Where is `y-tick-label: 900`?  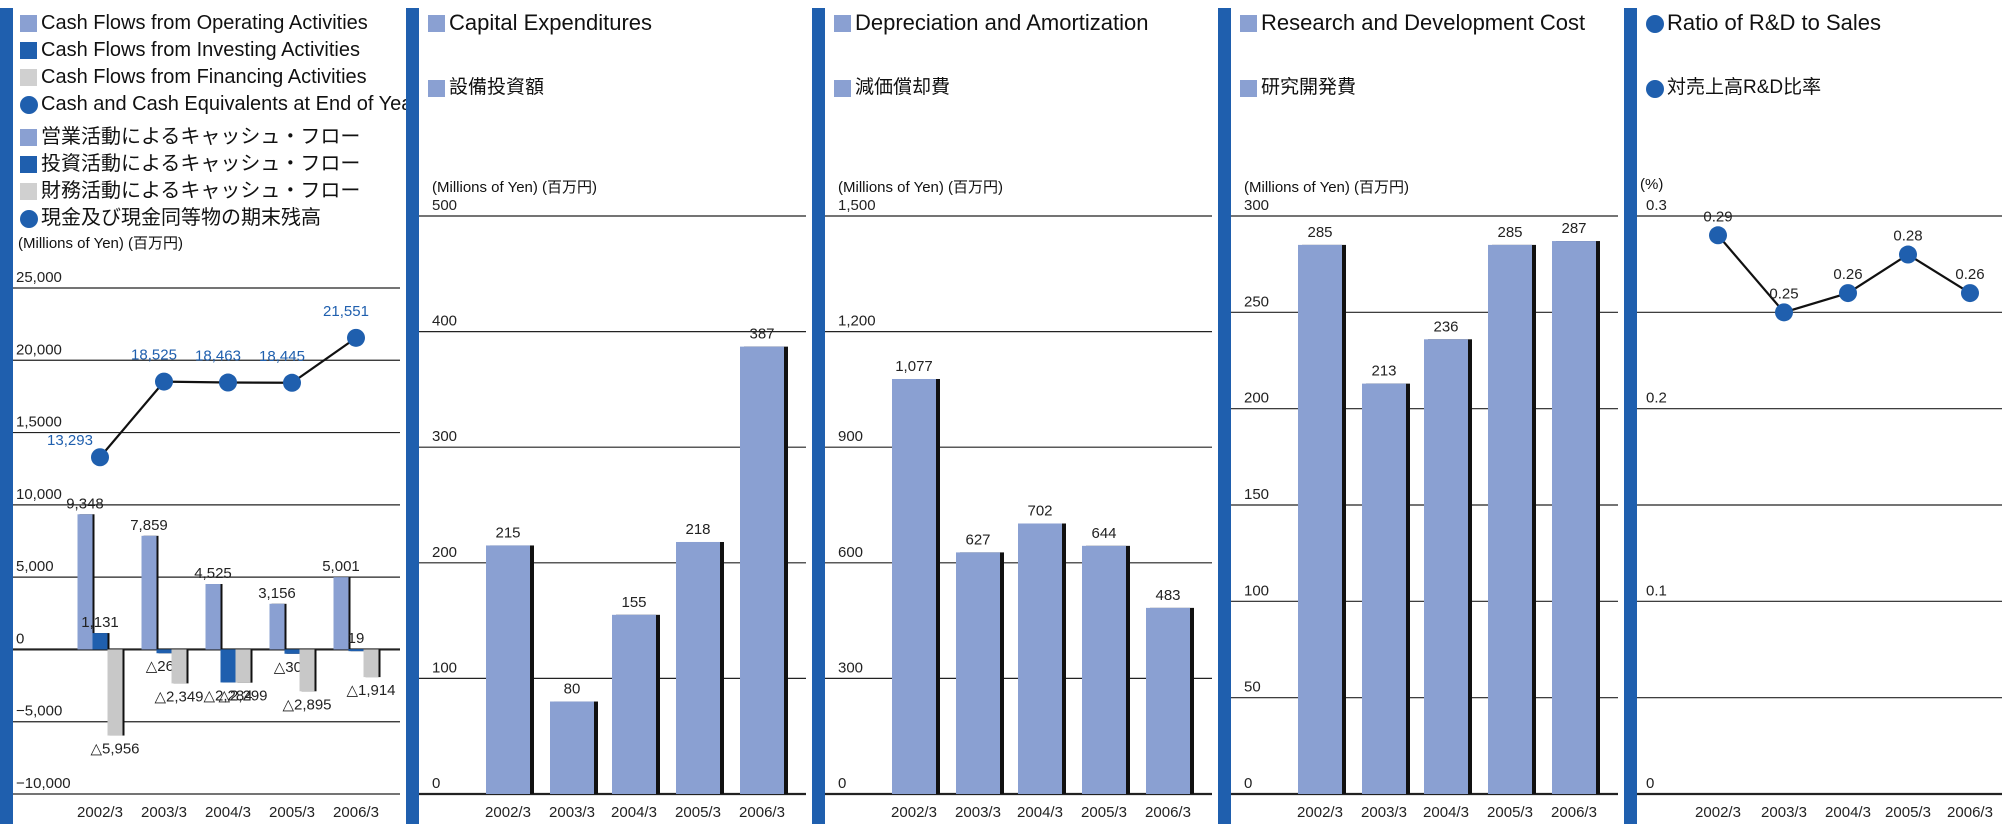
y-tick-label: 900 is located at coordinates (850, 436).